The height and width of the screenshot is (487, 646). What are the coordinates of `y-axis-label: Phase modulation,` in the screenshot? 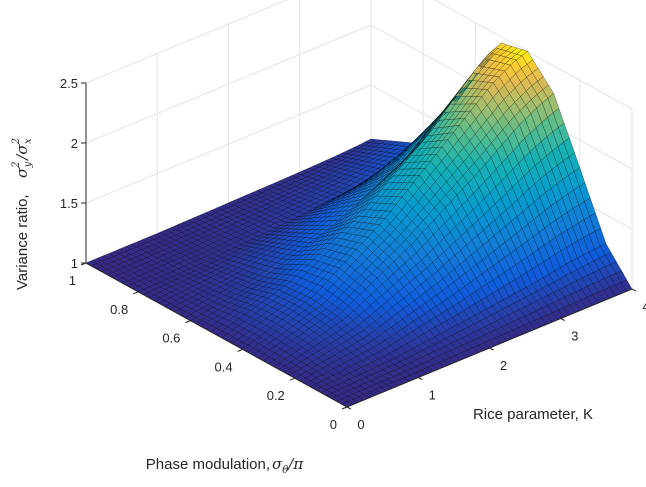 It's located at (208, 464).